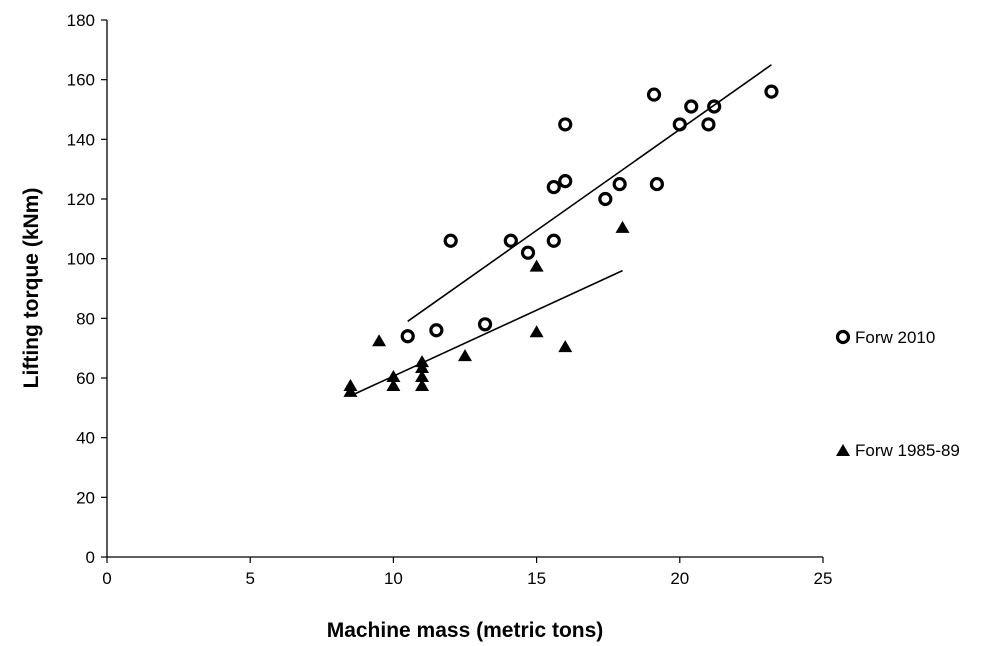 The width and height of the screenshot is (1000, 646). I want to click on y-tick-label: 80, so click(85, 318).